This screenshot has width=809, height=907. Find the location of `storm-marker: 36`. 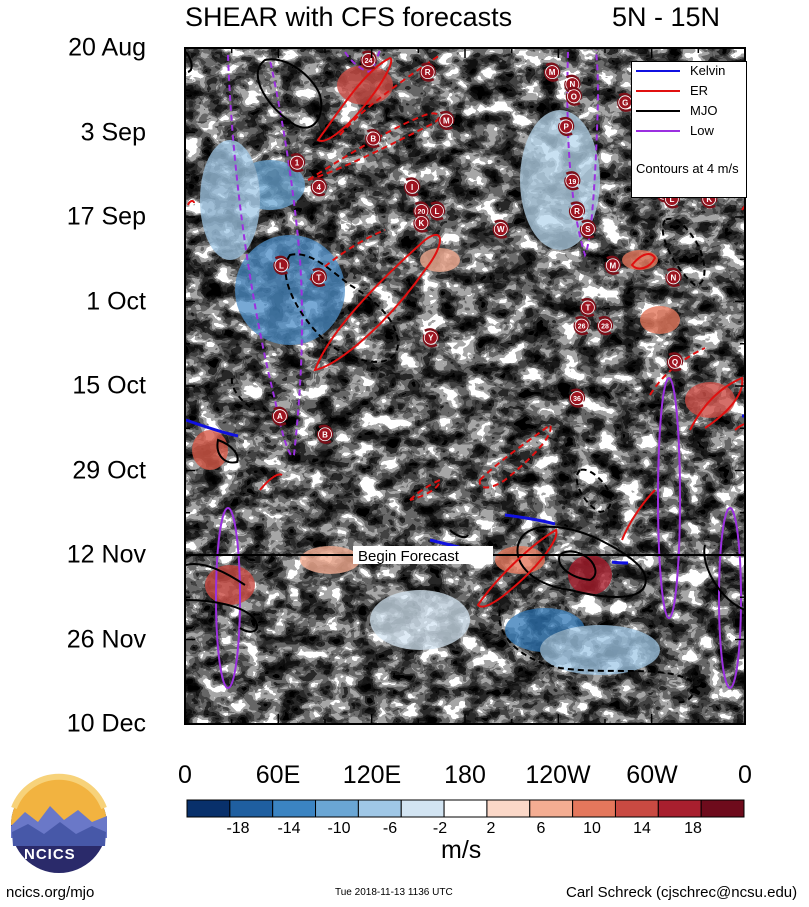

storm-marker: 36 is located at coordinates (577, 398).